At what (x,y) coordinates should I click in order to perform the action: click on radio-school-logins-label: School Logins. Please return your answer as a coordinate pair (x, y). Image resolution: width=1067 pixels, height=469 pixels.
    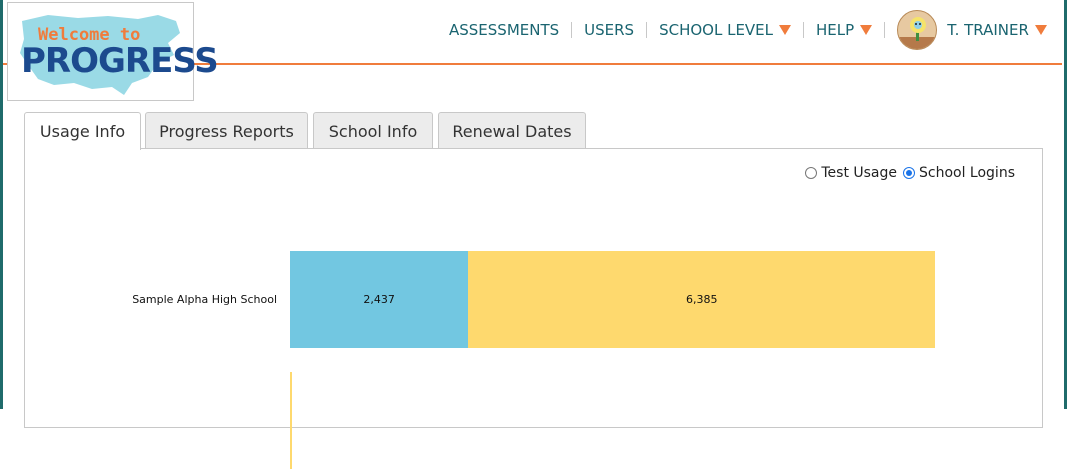
    Looking at the image, I should click on (967, 173).